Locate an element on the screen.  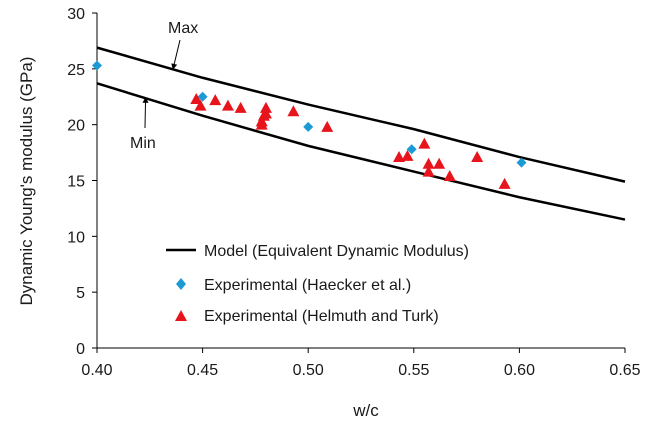
x-tick-label: 0.65 is located at coordinates (624, 370).